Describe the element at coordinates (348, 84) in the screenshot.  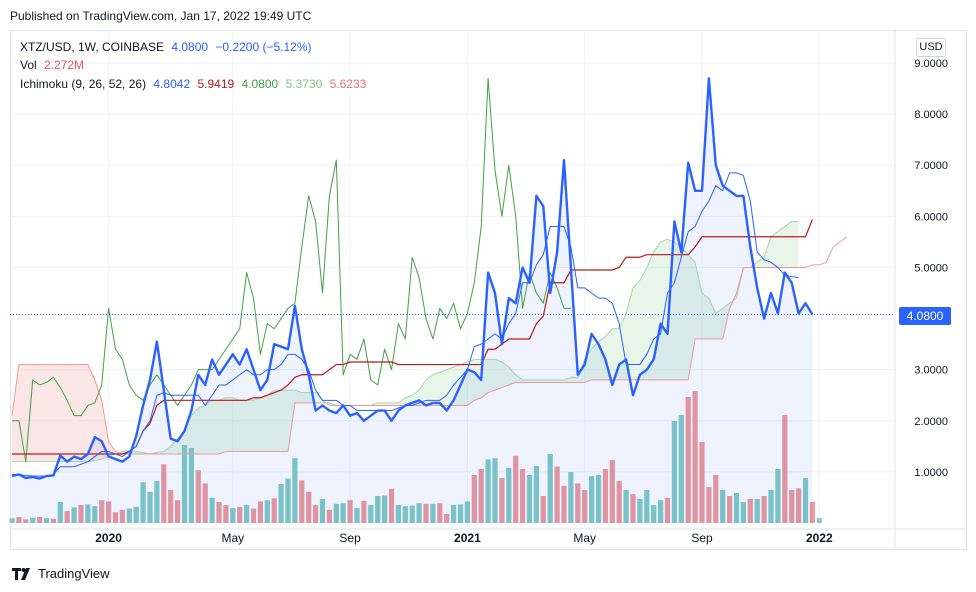
I see `legend-ichimoku-lead-b: 5.6233` at that location.